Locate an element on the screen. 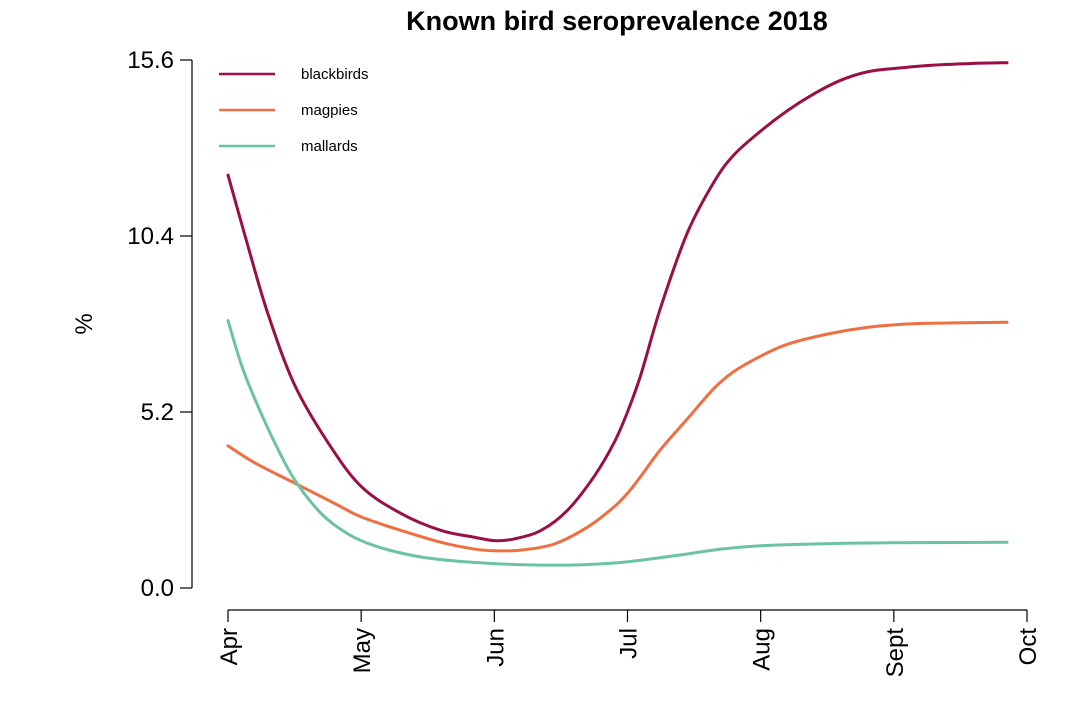  x-tick-label: Jul is located at coordinates (629, 643).